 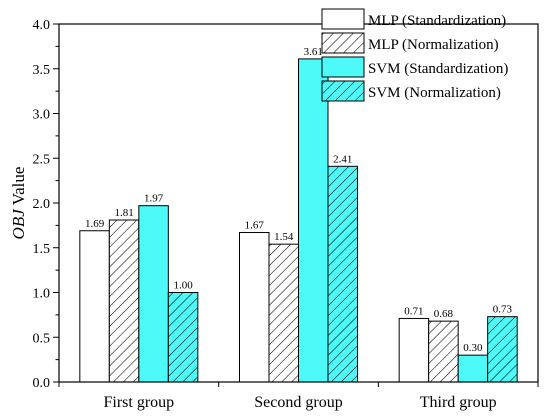 I want to click on data-label: 1.69, so click(x=95, y=224).